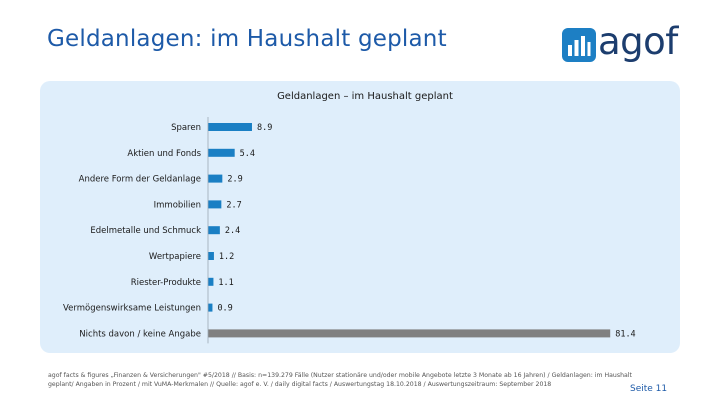 The height and width of the screenshot is (405, 720). What do you see at coordinates (233, 205) in the screenshot?
I see `value-label-immobilien: 2.7` at bounding box center [233, 205].